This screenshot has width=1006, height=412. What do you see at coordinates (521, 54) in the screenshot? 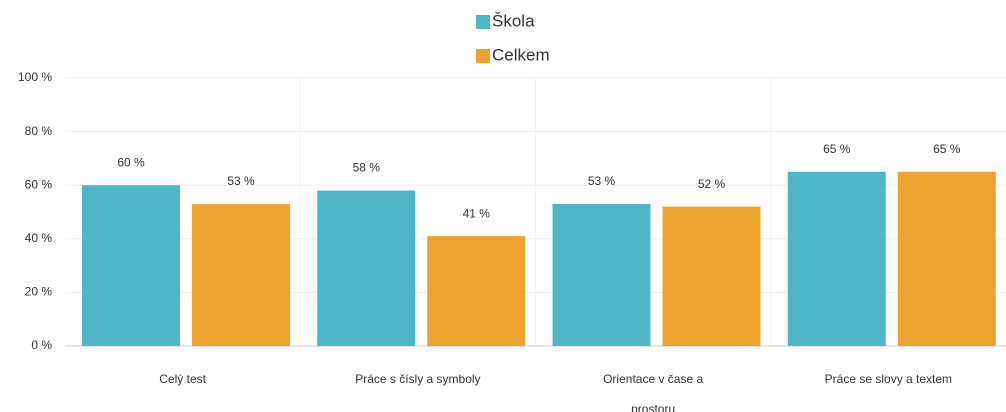
I see `legend-label: Celkem` at bounding box center [521, 54].